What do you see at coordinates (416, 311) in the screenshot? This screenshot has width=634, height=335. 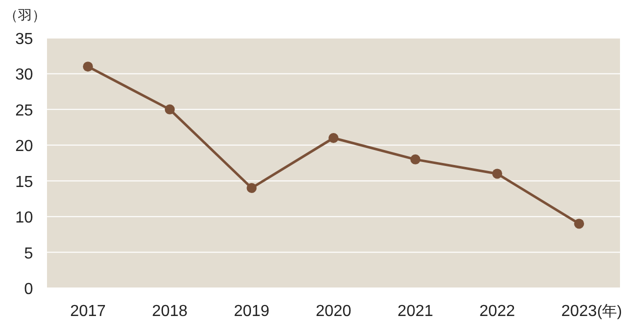 I see `x-tick-label: 2021` at bounding box center [416, 311].